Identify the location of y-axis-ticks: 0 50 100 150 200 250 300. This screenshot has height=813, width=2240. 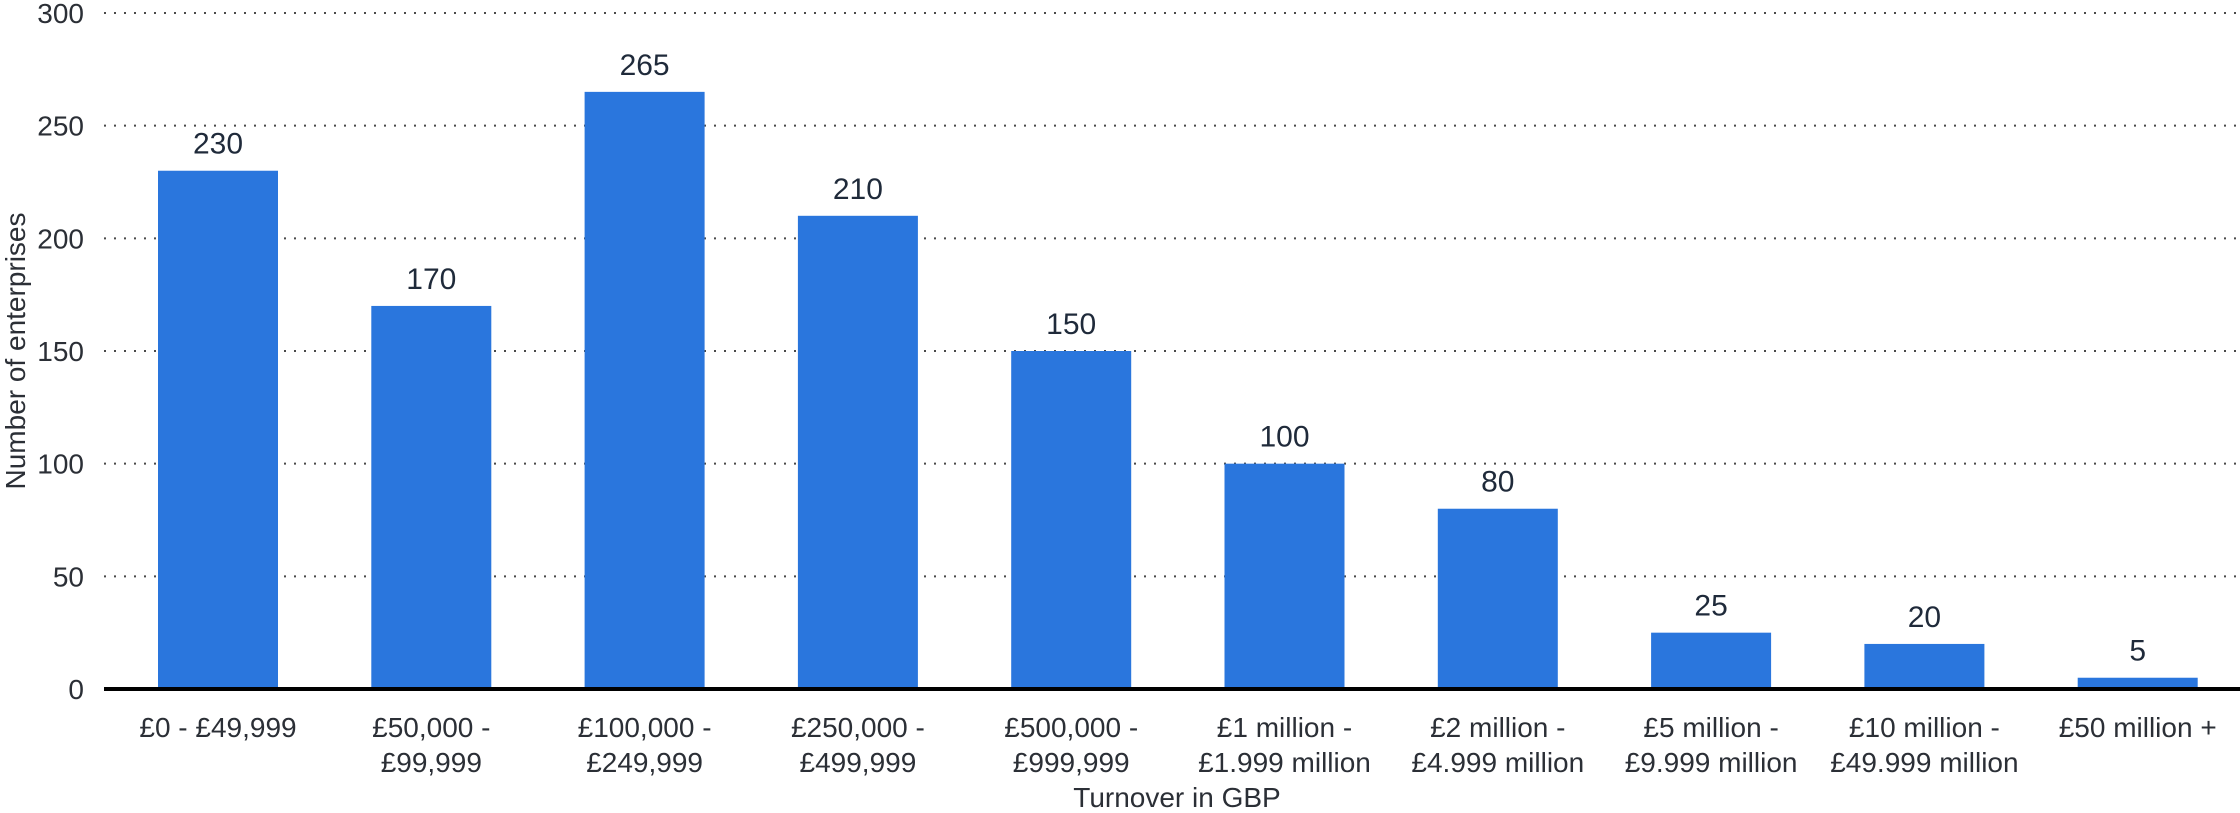
(60, 352).